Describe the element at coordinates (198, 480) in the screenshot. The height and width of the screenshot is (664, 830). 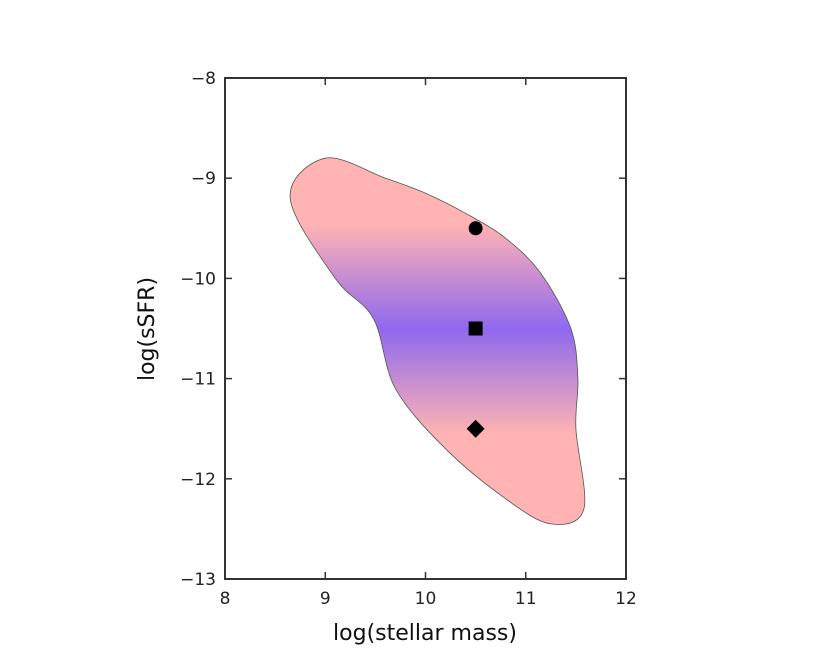
I see `y-tick-label: −12` at that location.